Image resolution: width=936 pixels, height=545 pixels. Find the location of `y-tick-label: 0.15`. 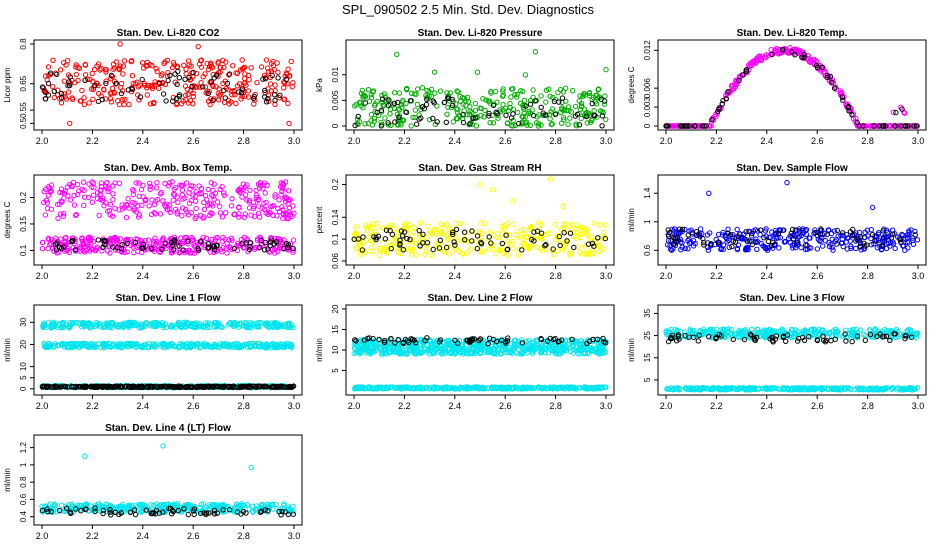

y-tick-label: 0.15 is located at coordinates (23, 224).